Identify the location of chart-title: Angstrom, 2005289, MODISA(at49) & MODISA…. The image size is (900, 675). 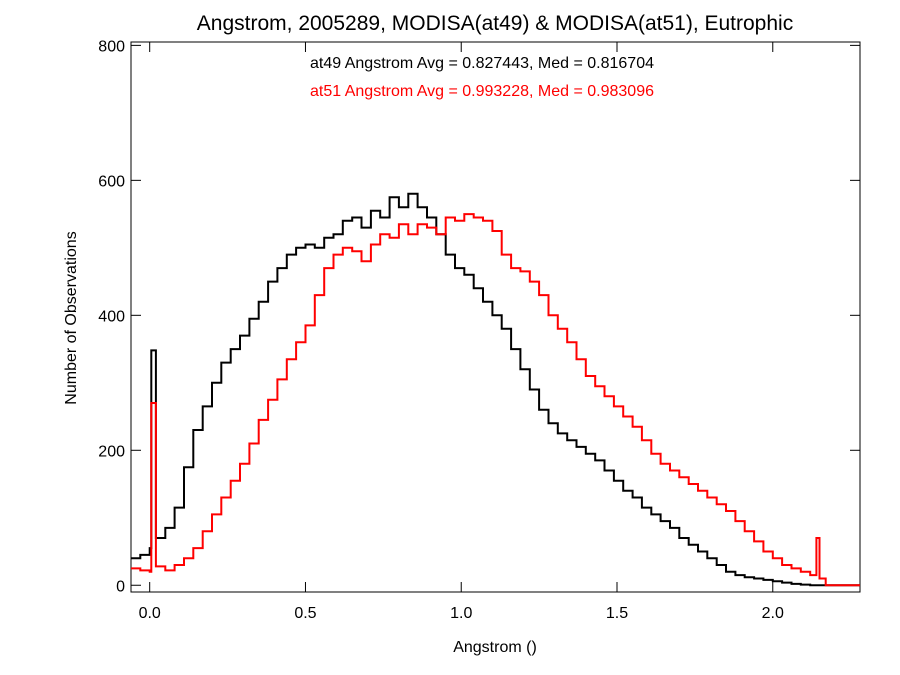
(495, 23).